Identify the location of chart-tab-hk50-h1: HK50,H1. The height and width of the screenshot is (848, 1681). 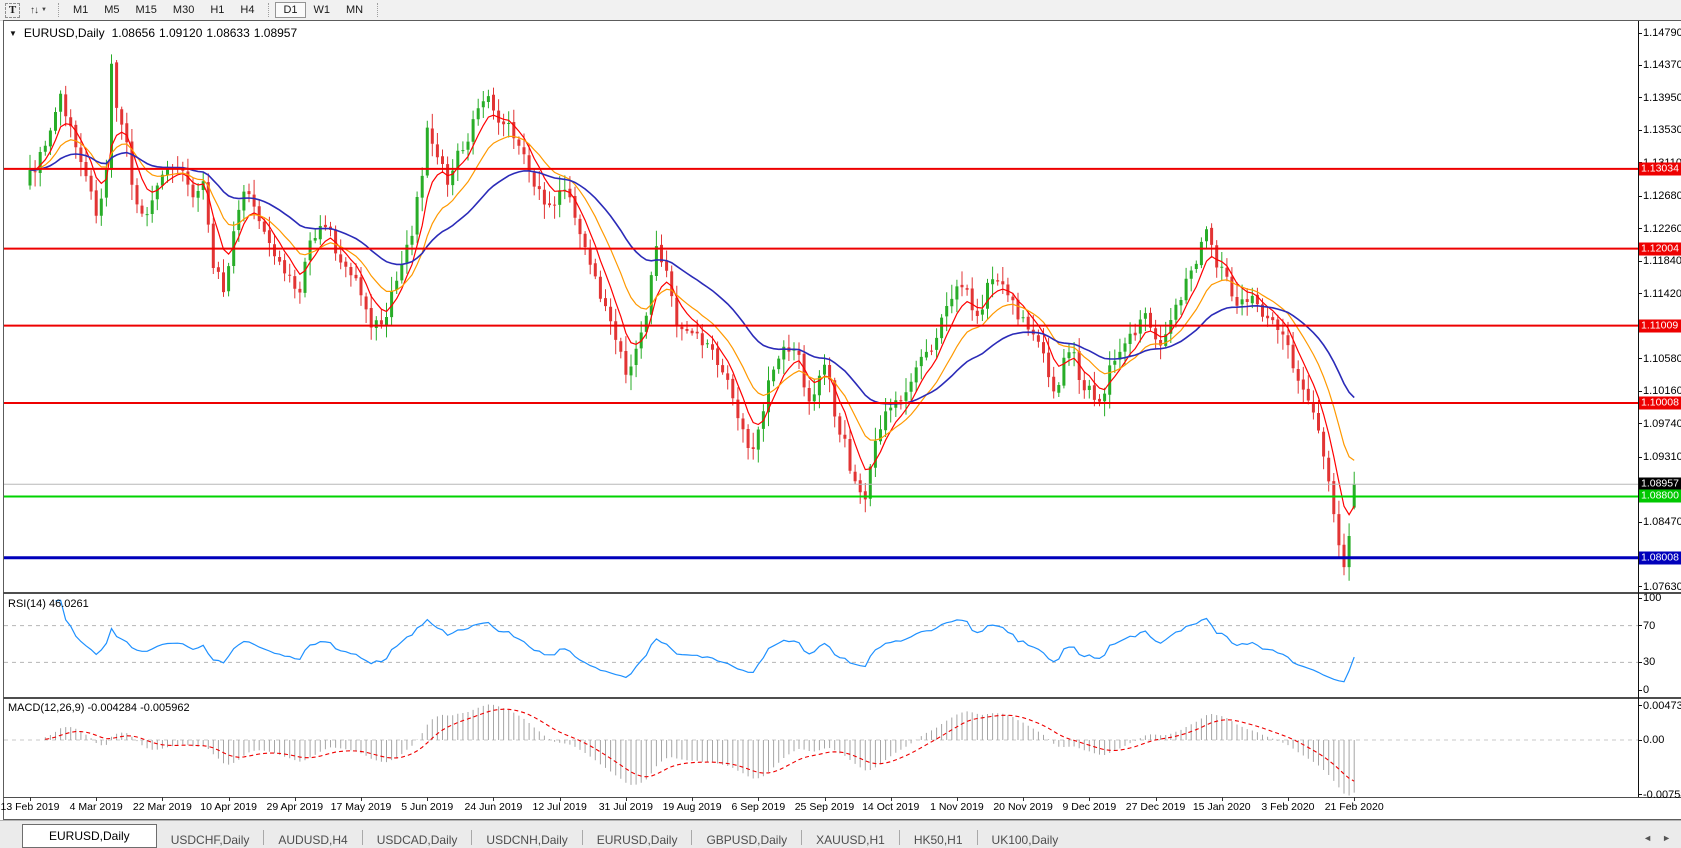
(938, 839).